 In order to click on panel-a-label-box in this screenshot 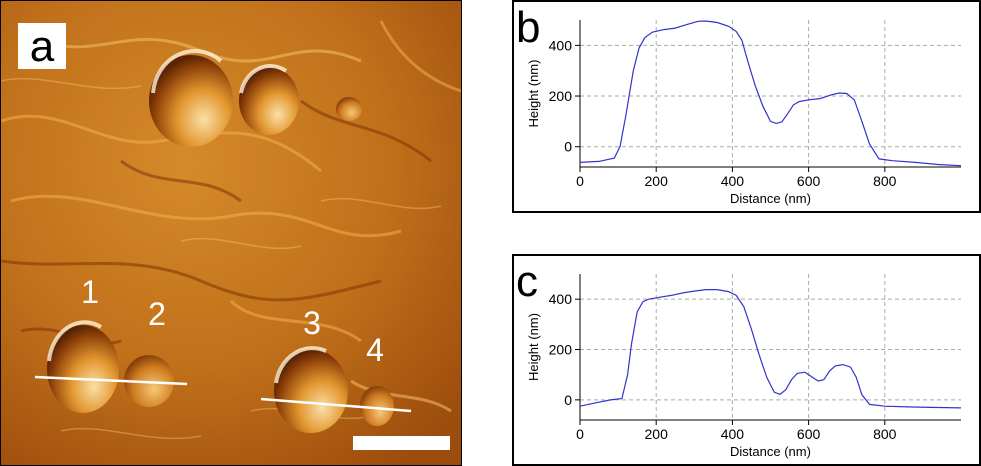, I will do `click(42, 46)`.